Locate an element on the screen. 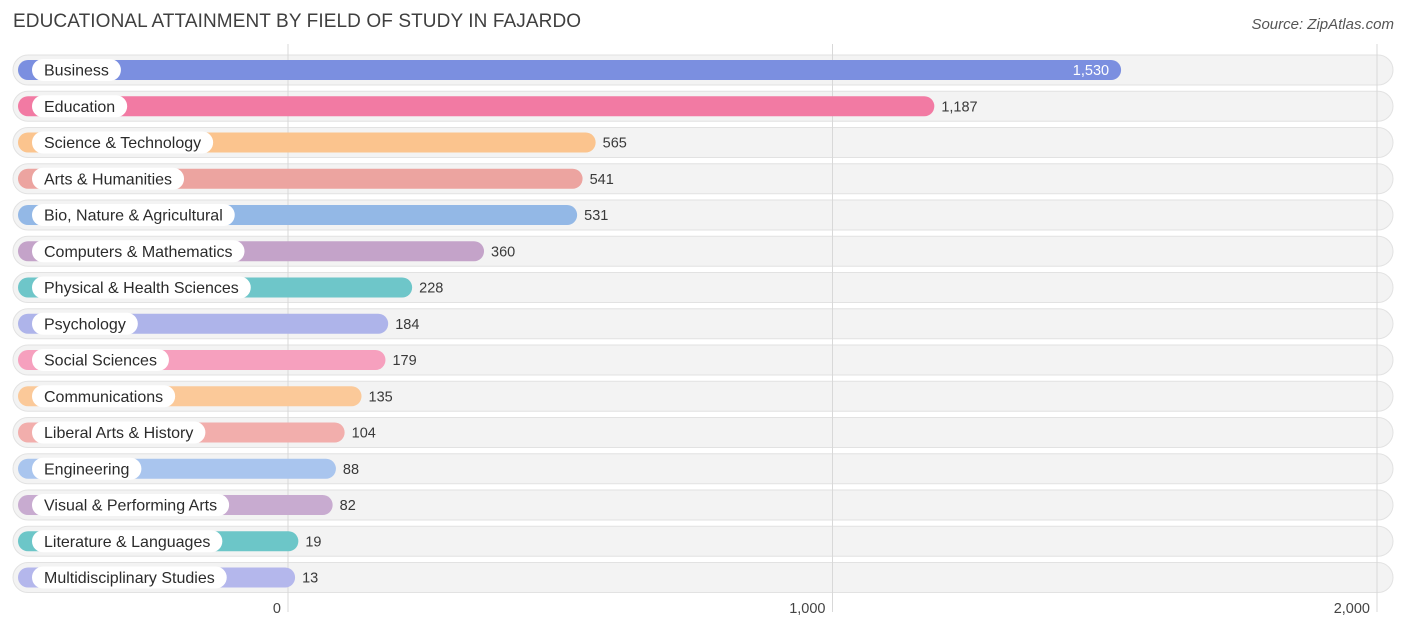 The image size is (1406, 632). category-label: Education is located at coordinates (79, 107).